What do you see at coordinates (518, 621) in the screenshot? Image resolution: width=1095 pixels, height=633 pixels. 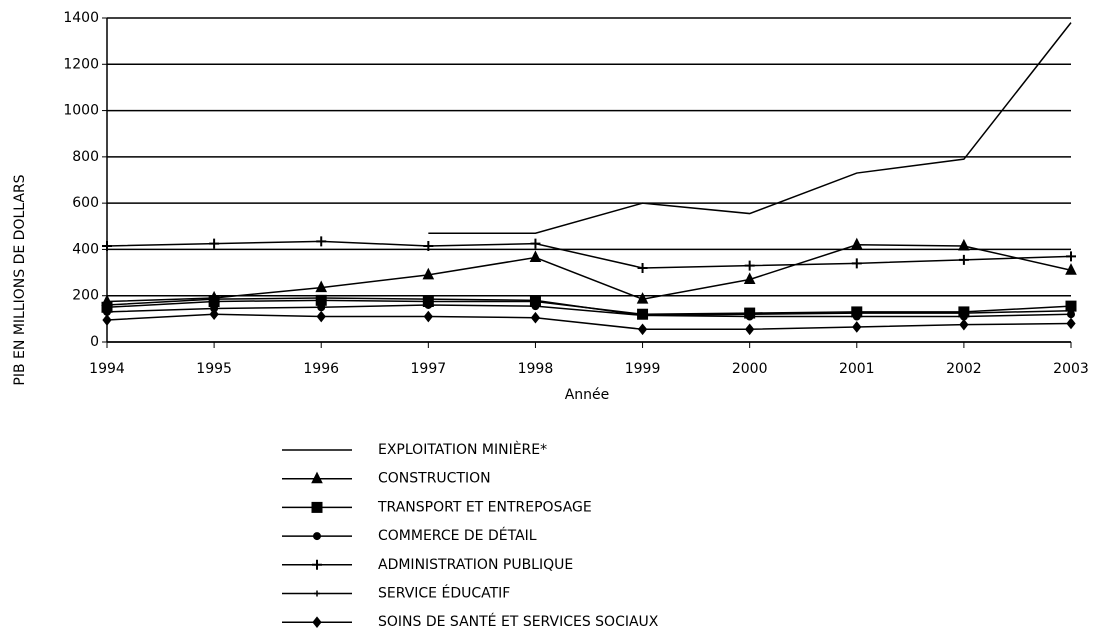 I see `legend-label: SOINS DE SANTÉ ET SERVICES SOCIAUX` at bounding box center [518, 621].